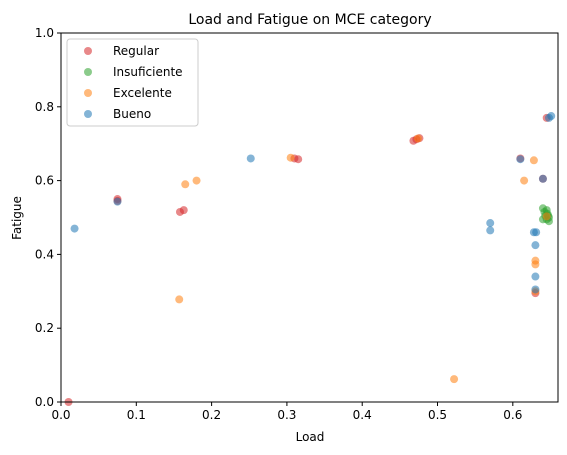 This screenshot has width=567, height=455. What do you see at coordinates (211, 415) in the screenshot?
I see `x-tick-label: 0.2` at bounding box center [211, 415].